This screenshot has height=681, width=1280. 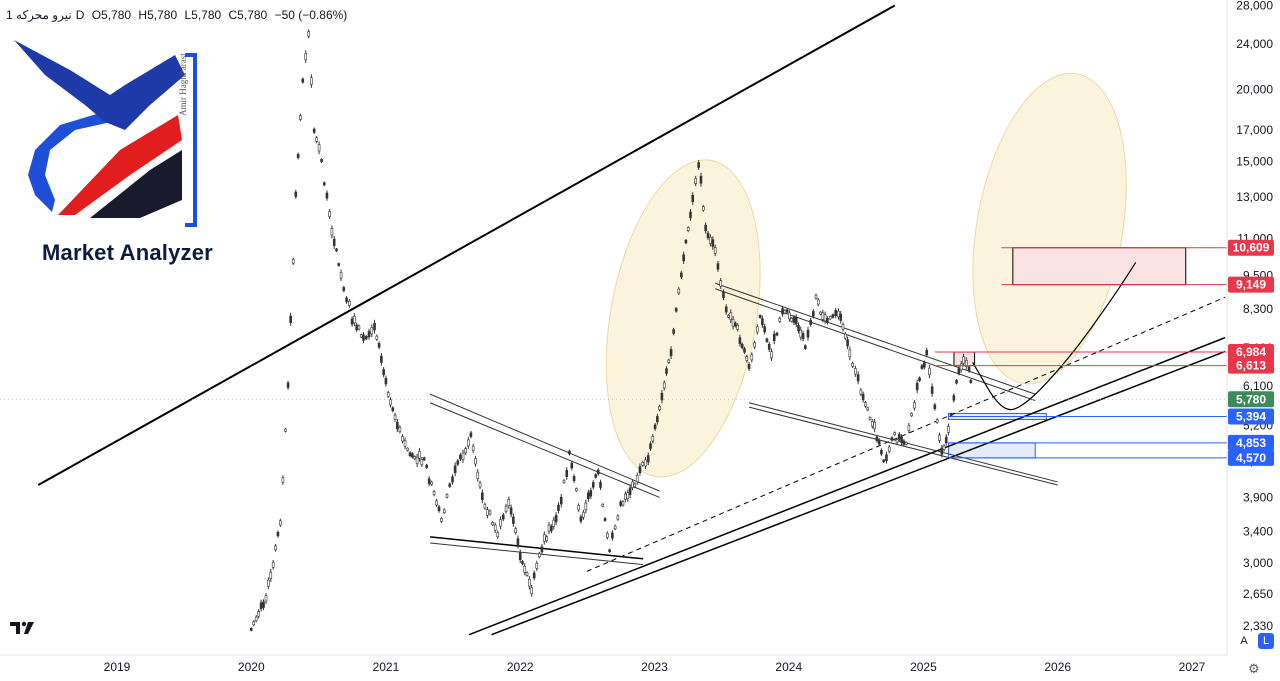 I want to click on price-label-text: 6,613, so click(x=1251, y=366).